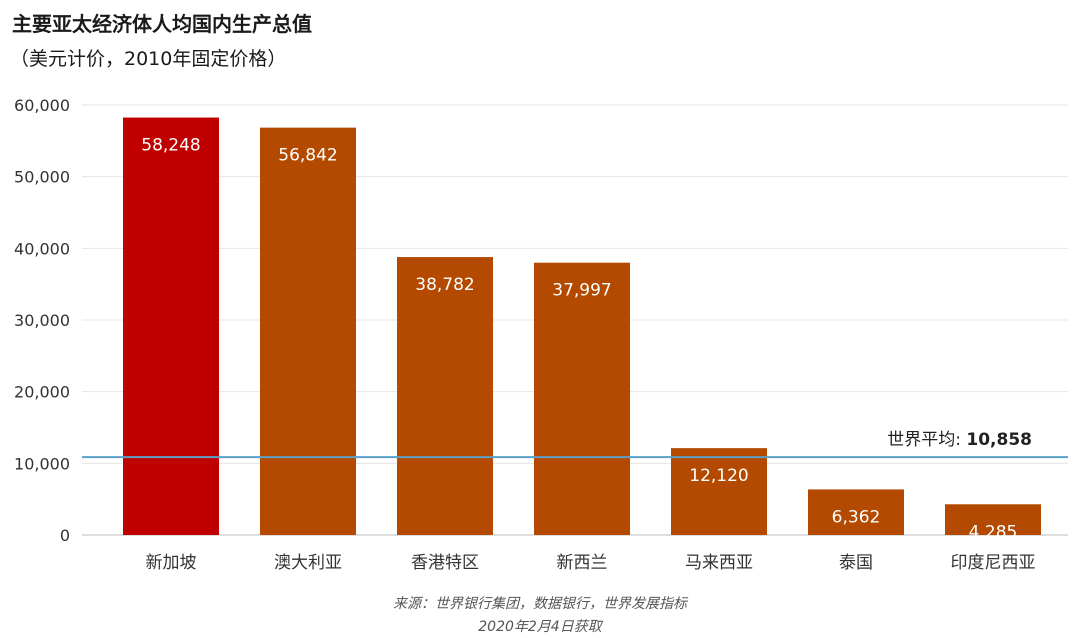 The width and height of the screenshot is (1080, 638). I want to click on world-average-line: 世界平均: 10,858, so click(575, 444).